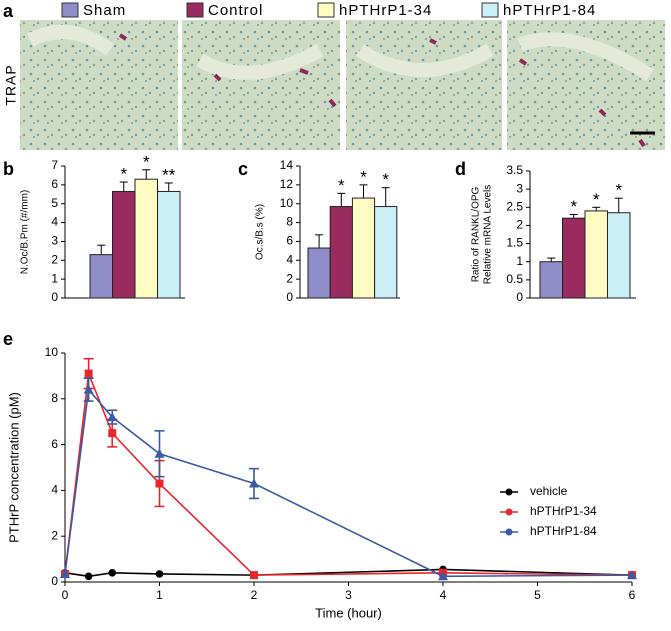  What do you see at coordinates (243, 169) in the screenshot?
I see `panel-label: c` at bounding box center [243, 169].